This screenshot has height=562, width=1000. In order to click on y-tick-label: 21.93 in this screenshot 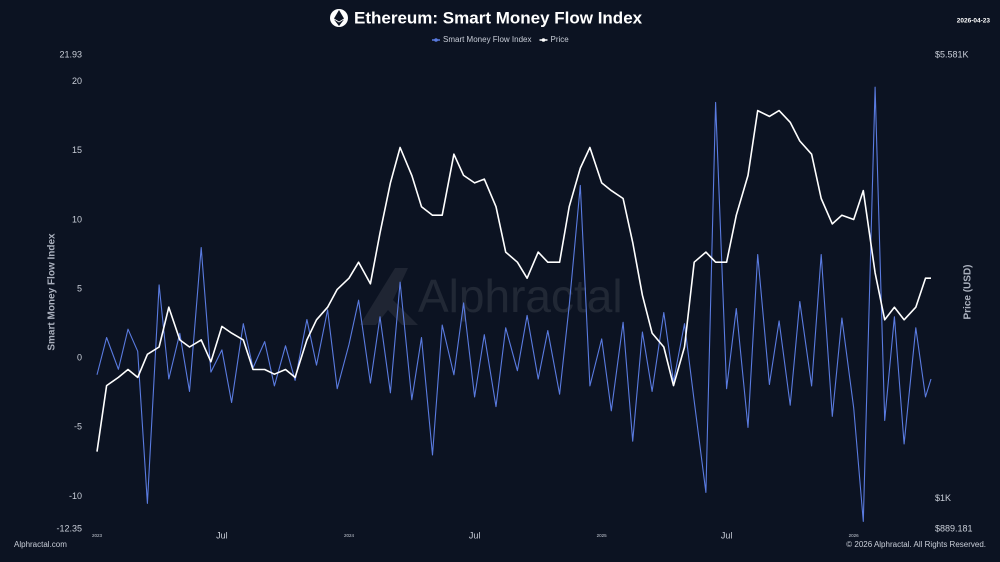, I will do `click(70, 54)`.